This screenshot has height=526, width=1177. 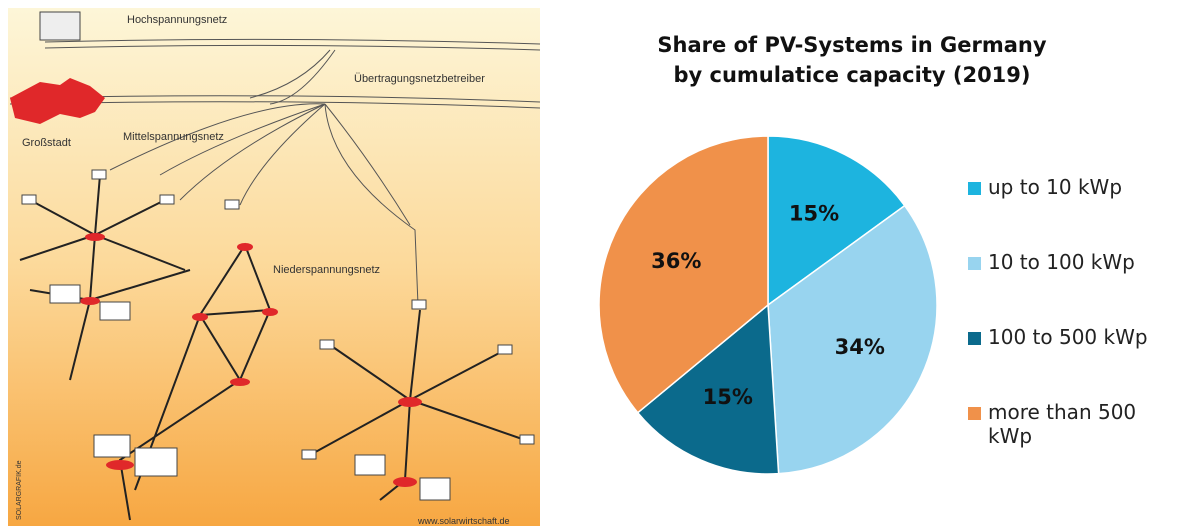 I want to click on legend-label: 10 to 100 kWp, so click(x=1061, y=262).